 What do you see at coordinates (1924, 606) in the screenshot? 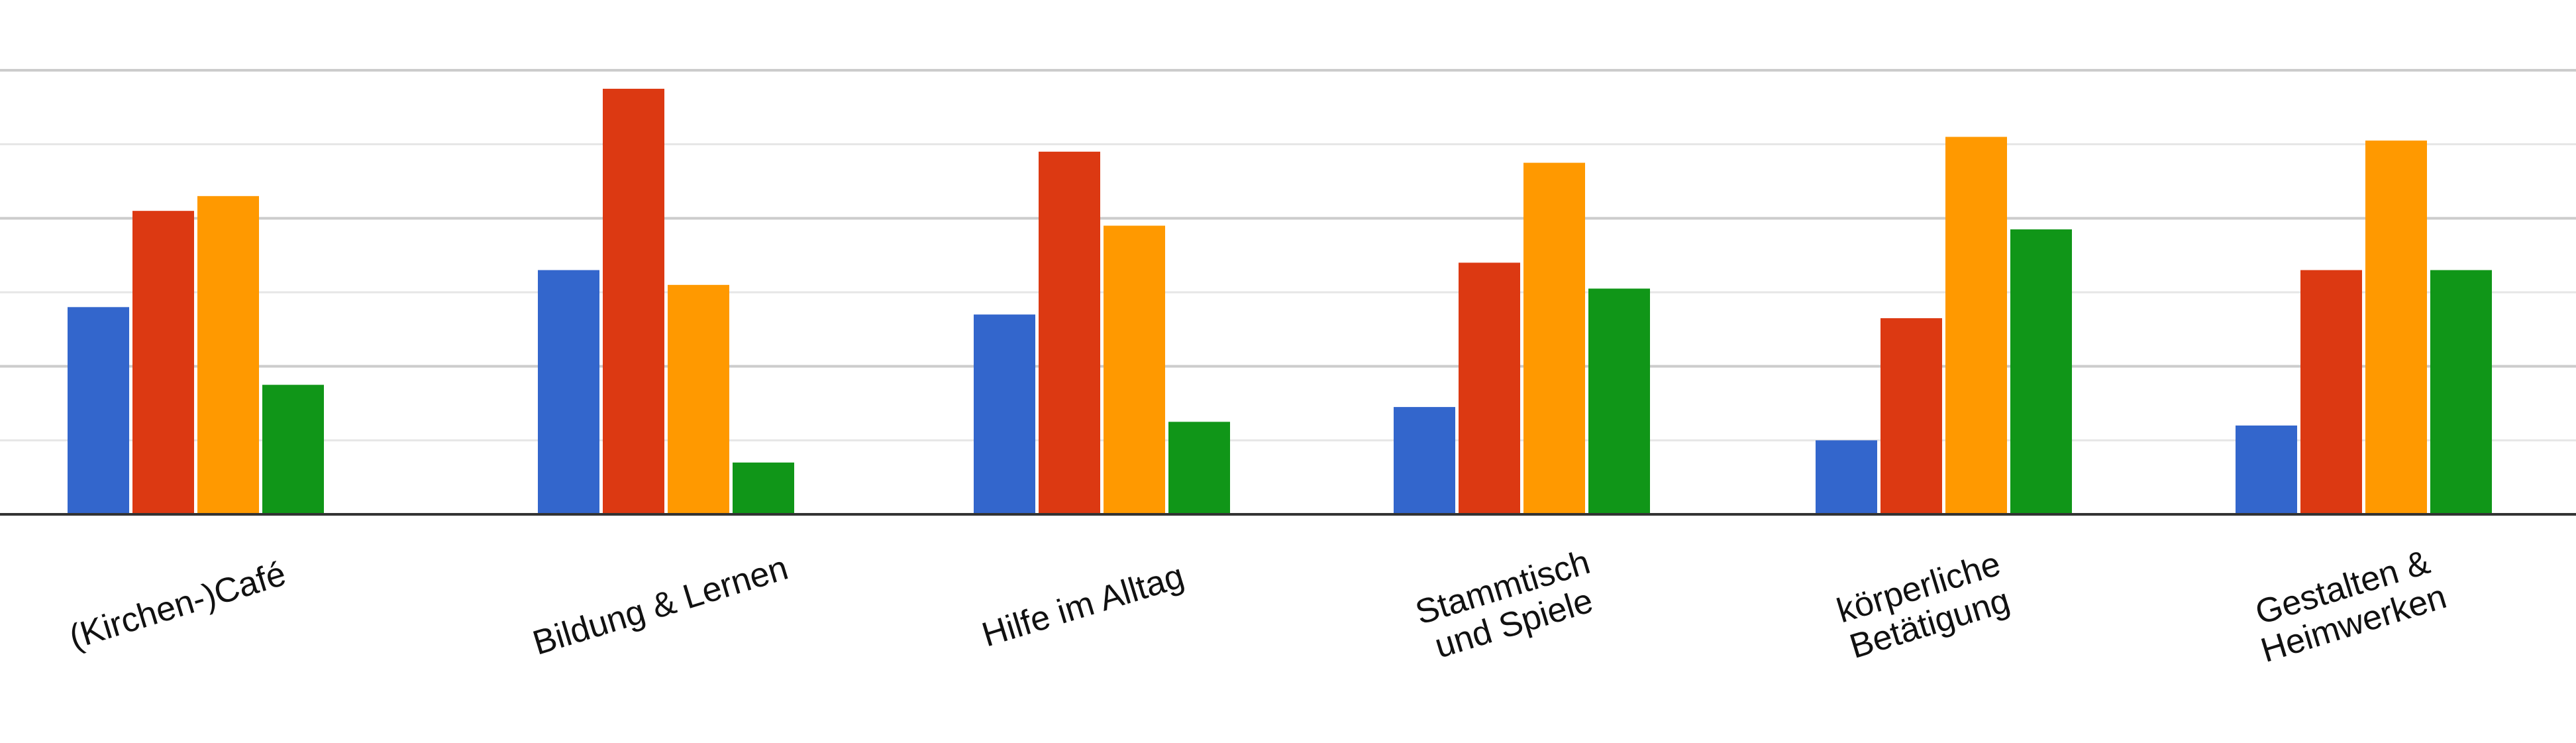
I see `x-tick-label: körperlicheBetätigung` at bounding box center [1924, 606].